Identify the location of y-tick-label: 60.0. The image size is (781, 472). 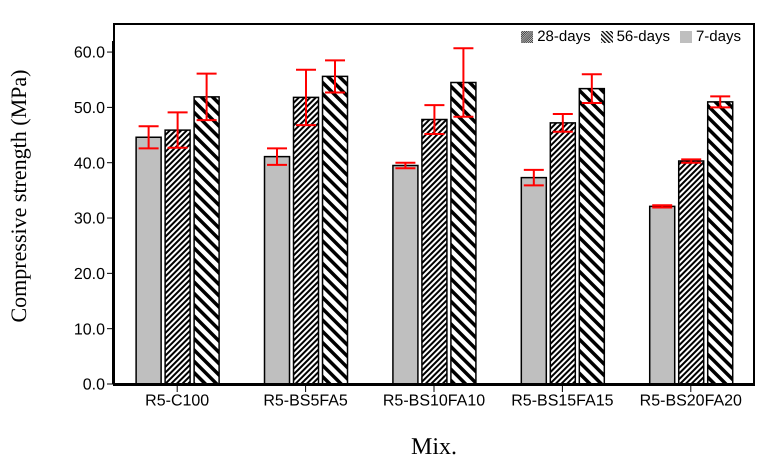
(90, 53).